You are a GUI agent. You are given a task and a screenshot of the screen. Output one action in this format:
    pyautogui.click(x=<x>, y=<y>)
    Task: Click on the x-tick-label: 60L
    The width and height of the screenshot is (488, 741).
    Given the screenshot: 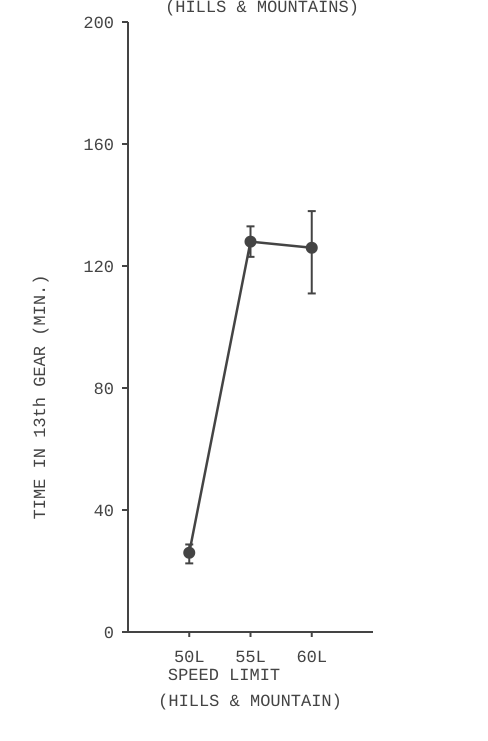 What is the action you would take?
    pyautogui.click(x=312, y=658)
    